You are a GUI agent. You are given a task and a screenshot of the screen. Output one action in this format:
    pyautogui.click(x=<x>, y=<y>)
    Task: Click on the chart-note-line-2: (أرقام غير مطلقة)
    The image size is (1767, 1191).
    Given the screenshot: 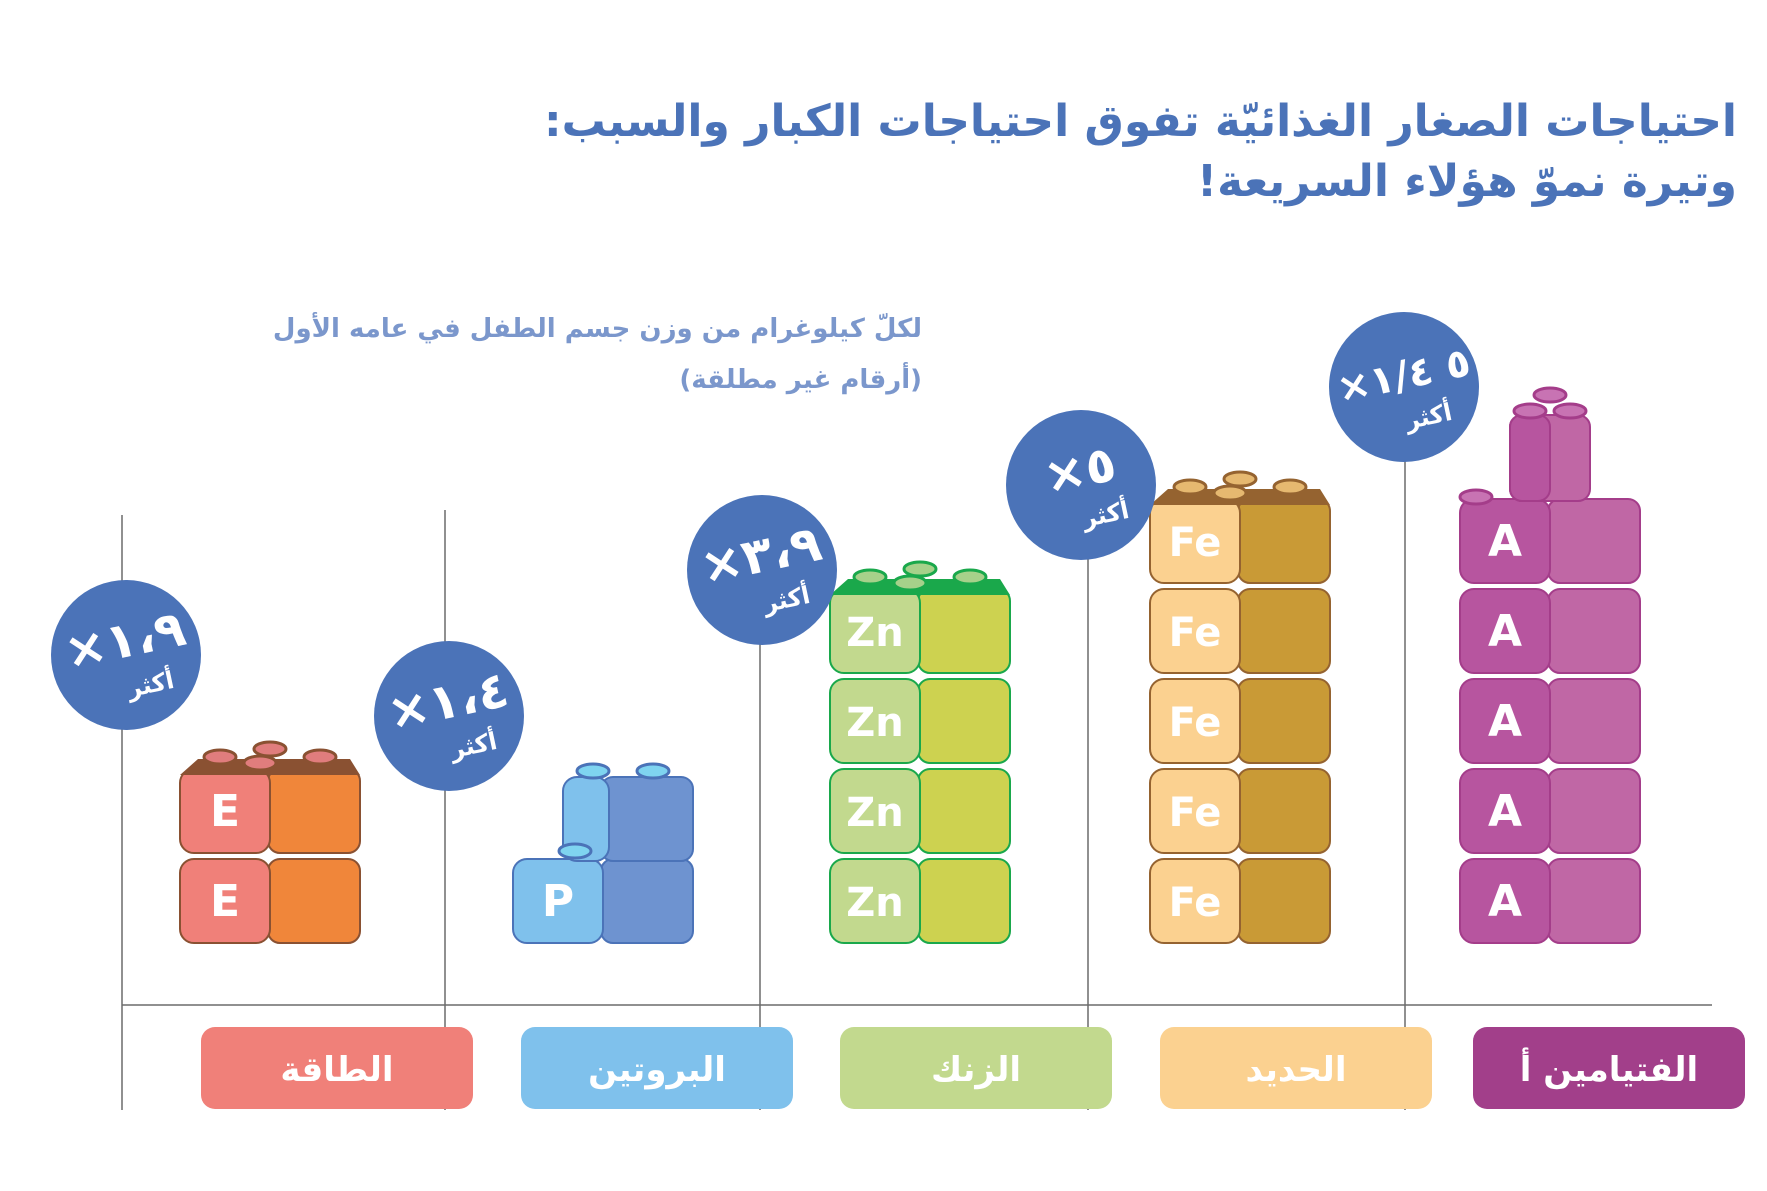 What is the action you would take?
    pyautogui.click(x=800, y=380)
    